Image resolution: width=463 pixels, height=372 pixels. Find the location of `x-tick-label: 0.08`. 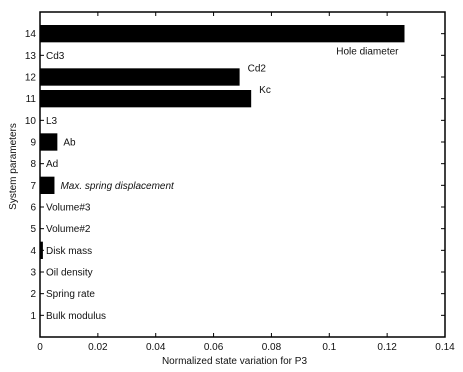

x-tick-label: 0.08 is located at coordinates (272, 347).